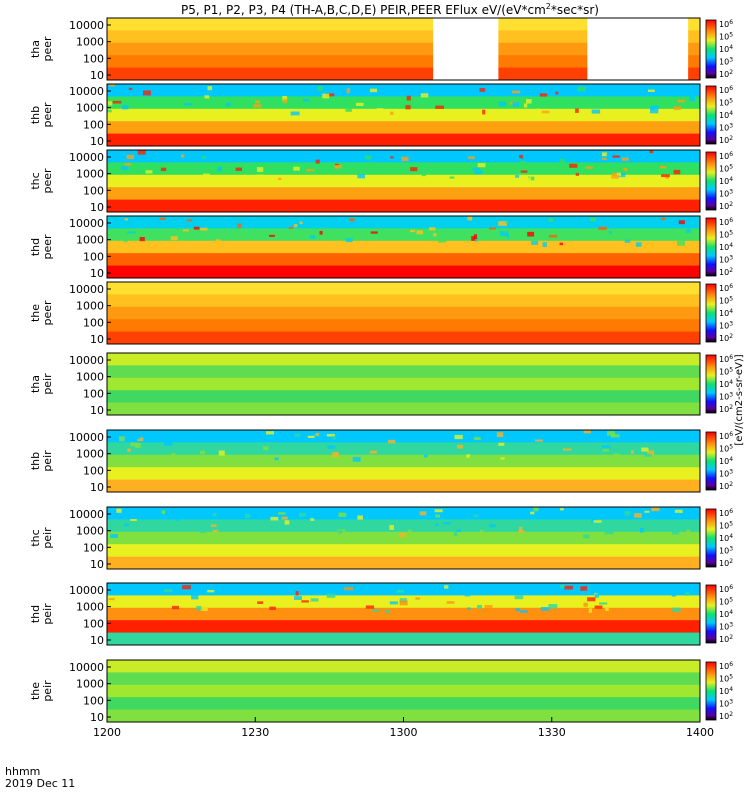 This screenshot has height=800, width=750. Describe the element at coordinates (86, 667) in the screenshot. I see `y-tick-label: 10000` at that location.